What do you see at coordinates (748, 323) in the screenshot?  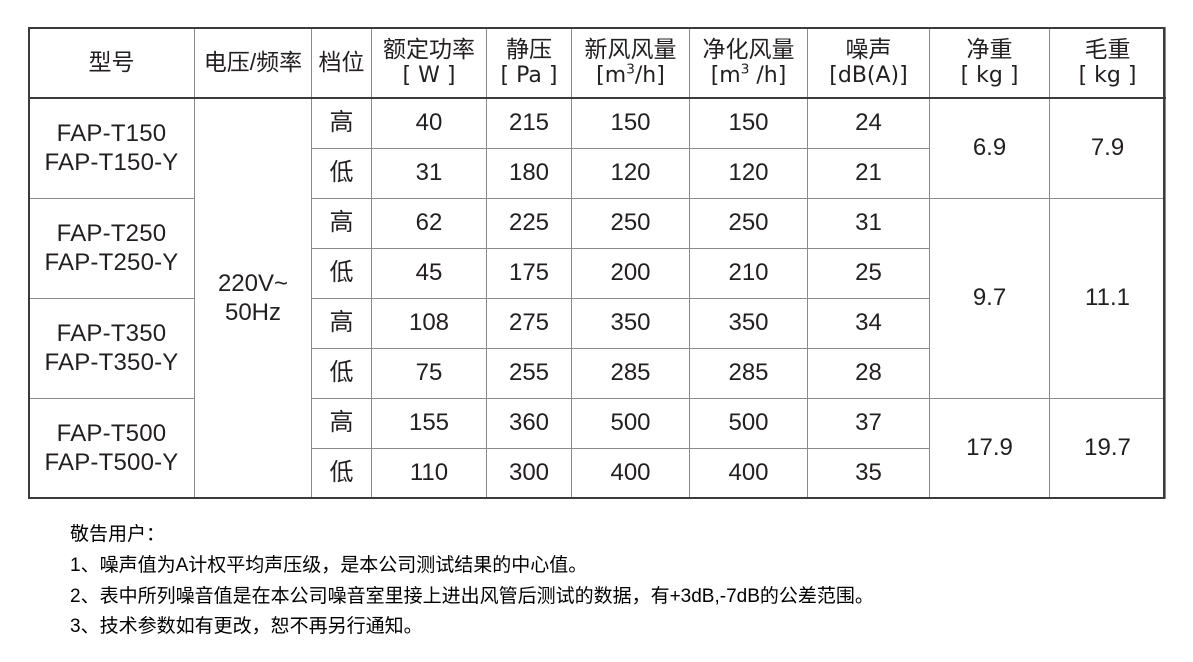 I see `purified-air-volume-cell: 350` at bounding box center [748, 323].